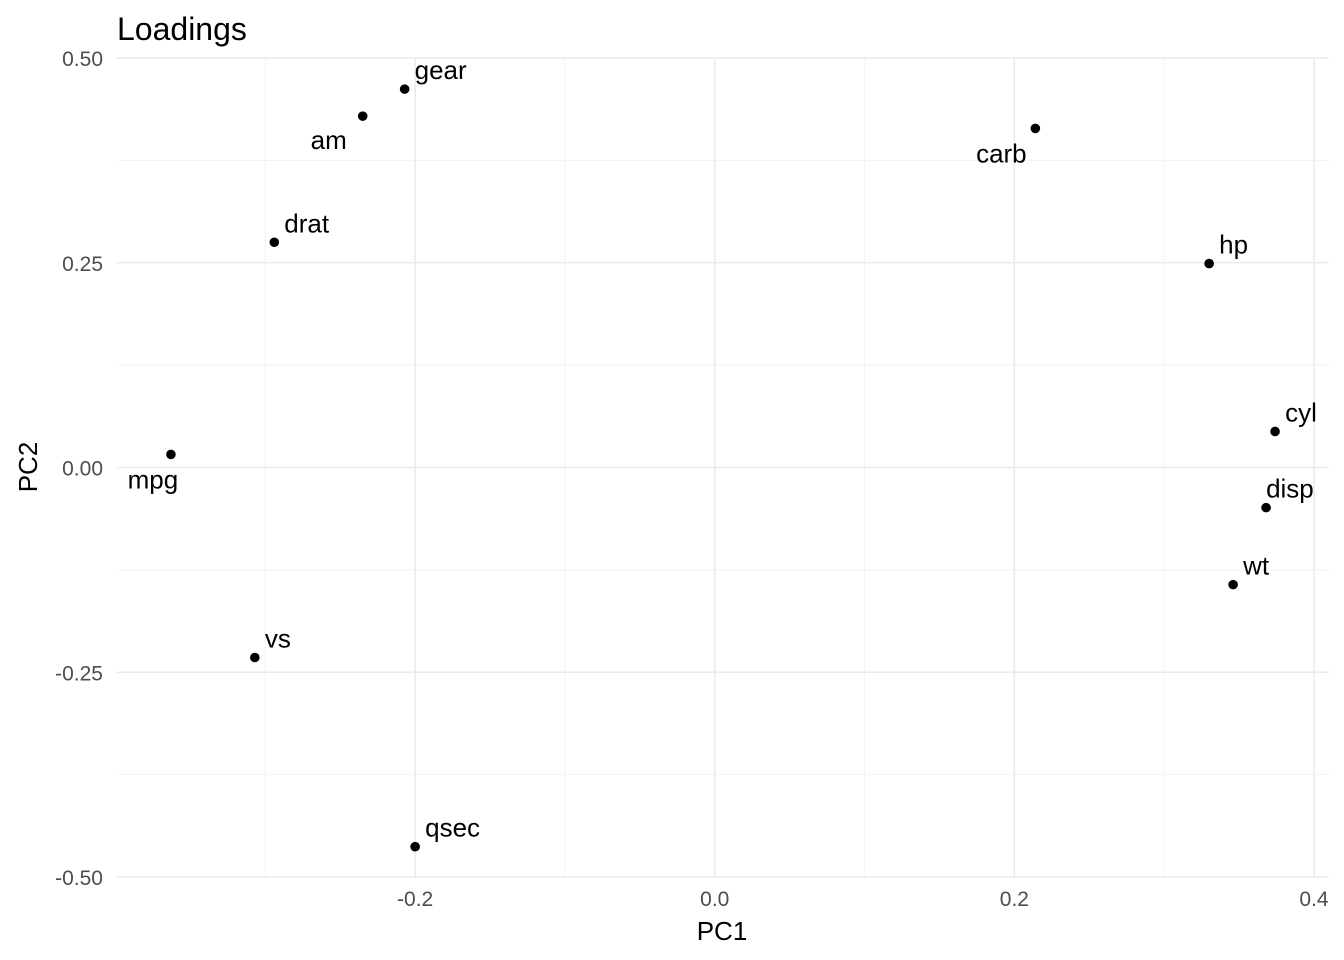 The image size is (1344, 960). I want to click on point-wt, so click(1233, 584).